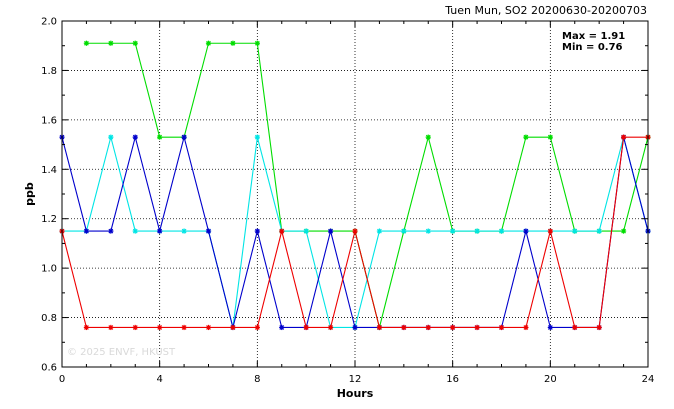 Image resolution: width=674 pixels, height=409 pixels. Describe the element at coordinates (592, 47) in the screenshot. I see `min-annotation: Min = 0.76` at that location.